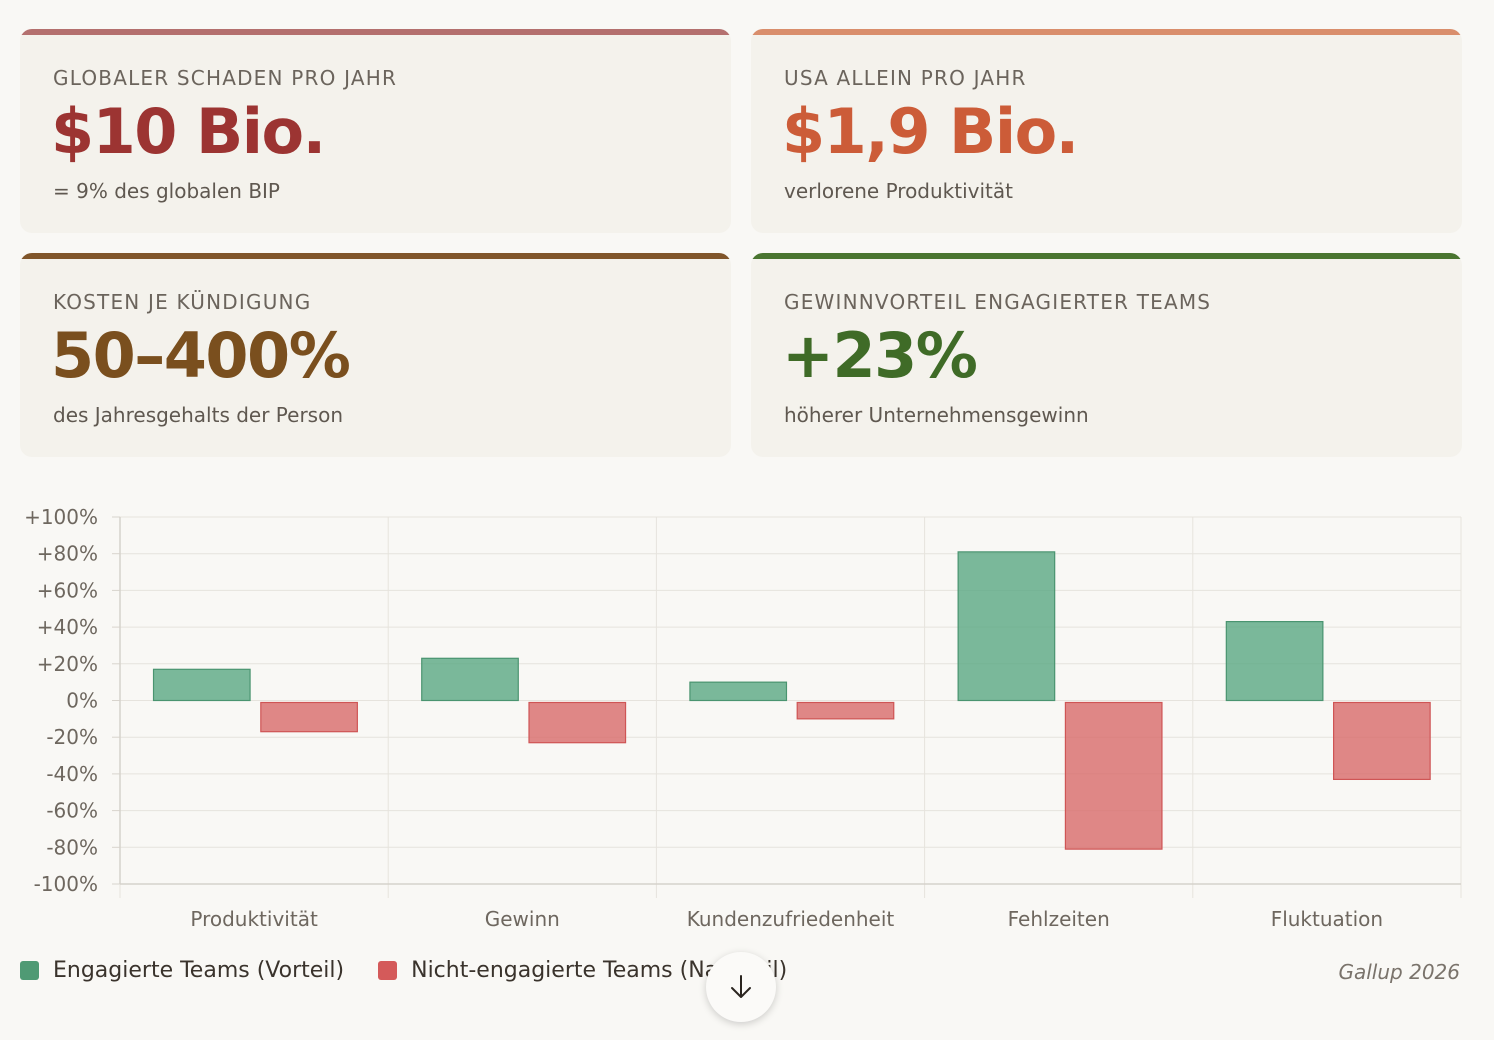  I want to click on x-tick-label: Kundenzufriedenheit, so click(791, 919).